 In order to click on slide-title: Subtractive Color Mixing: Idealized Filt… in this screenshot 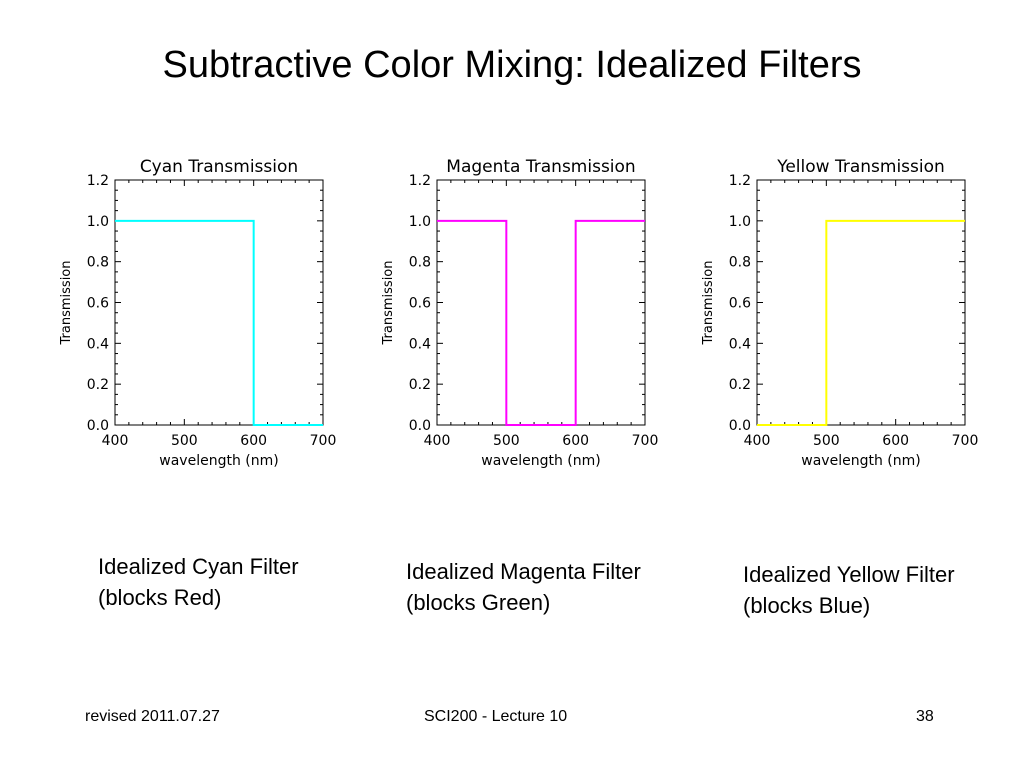, I will do `click(512, 65)`.